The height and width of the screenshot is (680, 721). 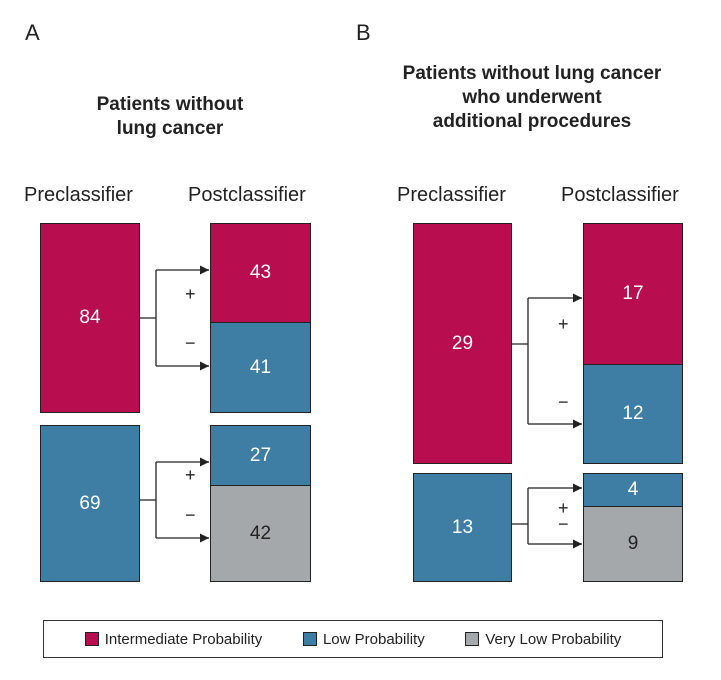 What do you see at coordinates (563, 524) in the screenshot?
I see `panel-b-group2-minus-sign: −` at bounding box center [563, 524].